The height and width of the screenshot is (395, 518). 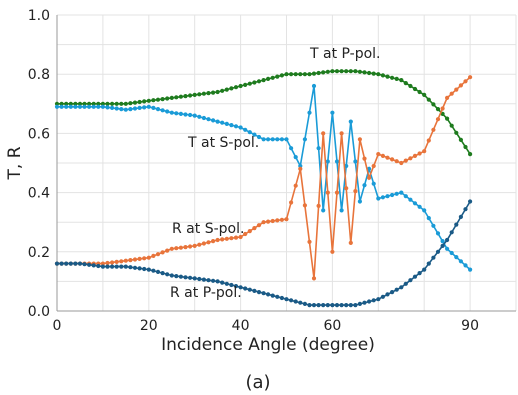 I want to click on series-label-t-s: T at S-pol., so click(x=223, y=143).